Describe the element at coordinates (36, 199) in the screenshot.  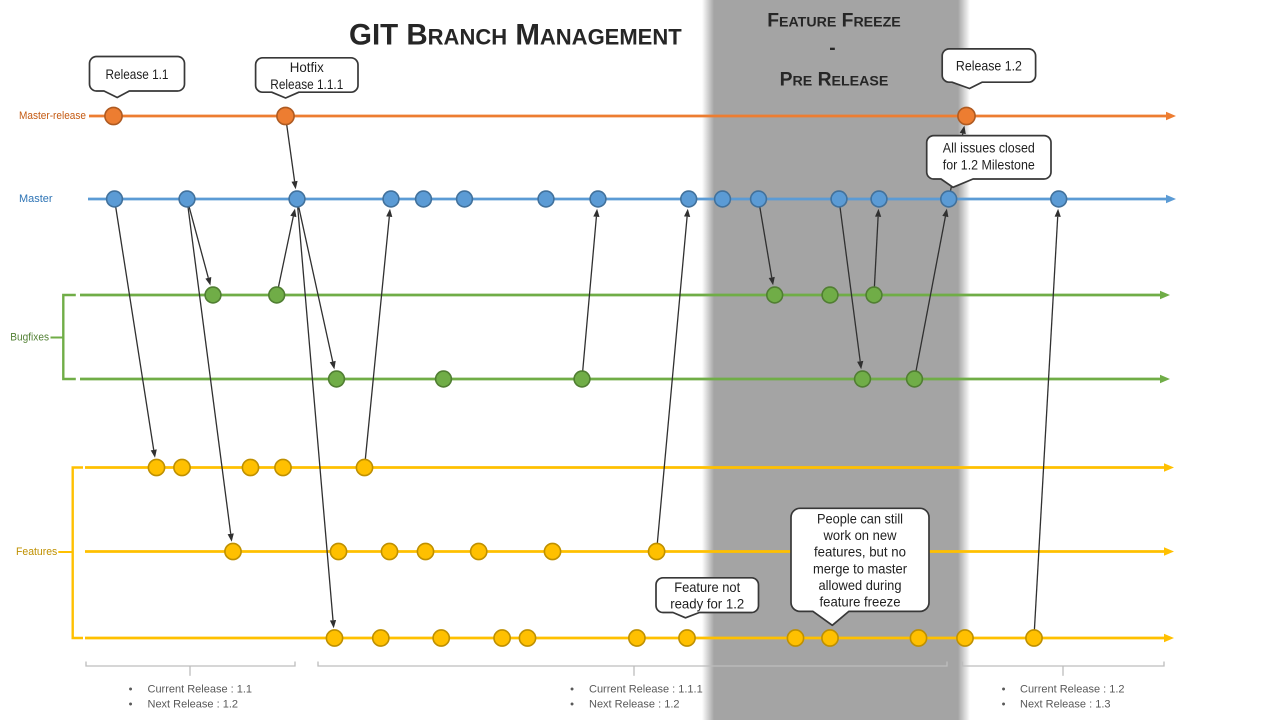
I see `svg-text: Master` at that location.